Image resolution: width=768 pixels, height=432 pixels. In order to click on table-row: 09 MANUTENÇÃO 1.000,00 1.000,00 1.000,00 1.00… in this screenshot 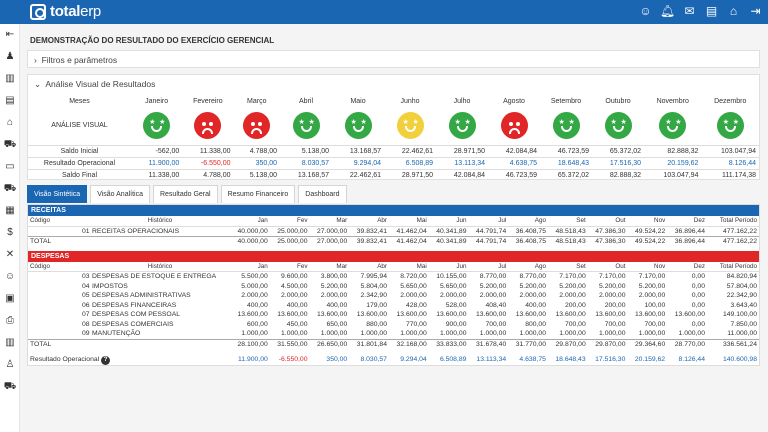, I will do `click(393, 334)`.